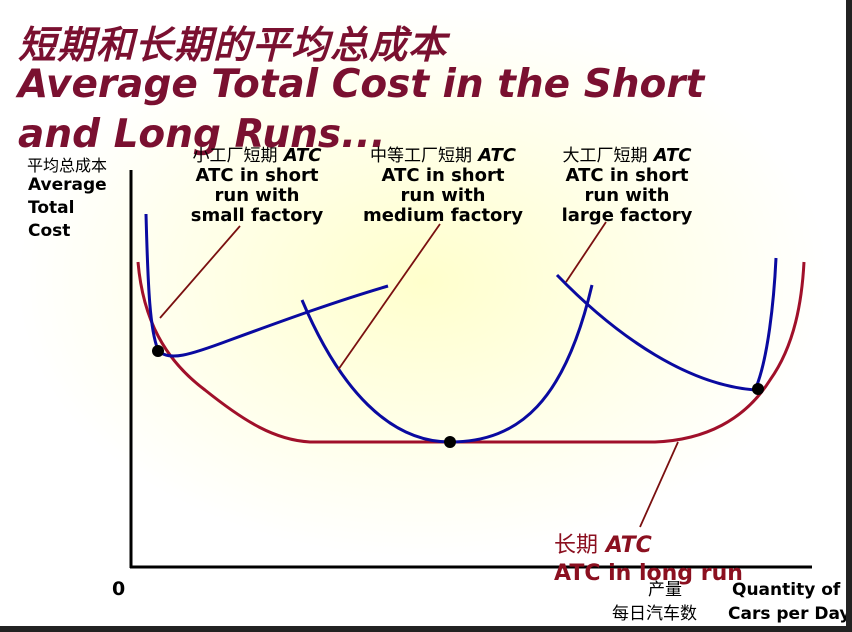 This screenshot has width=852, height=632. Describe the element at coordinates (648, 573) in the screenshot. I see `long-run-label-line2: ATC in long run` at that location.